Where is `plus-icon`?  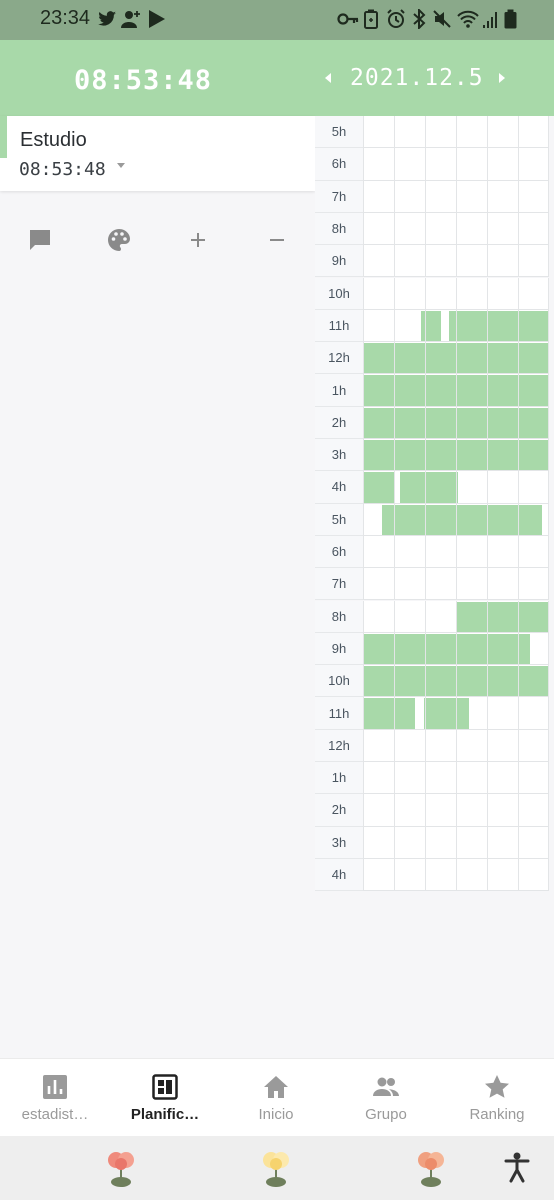 plus-icon is located at coordinates (198, 240).